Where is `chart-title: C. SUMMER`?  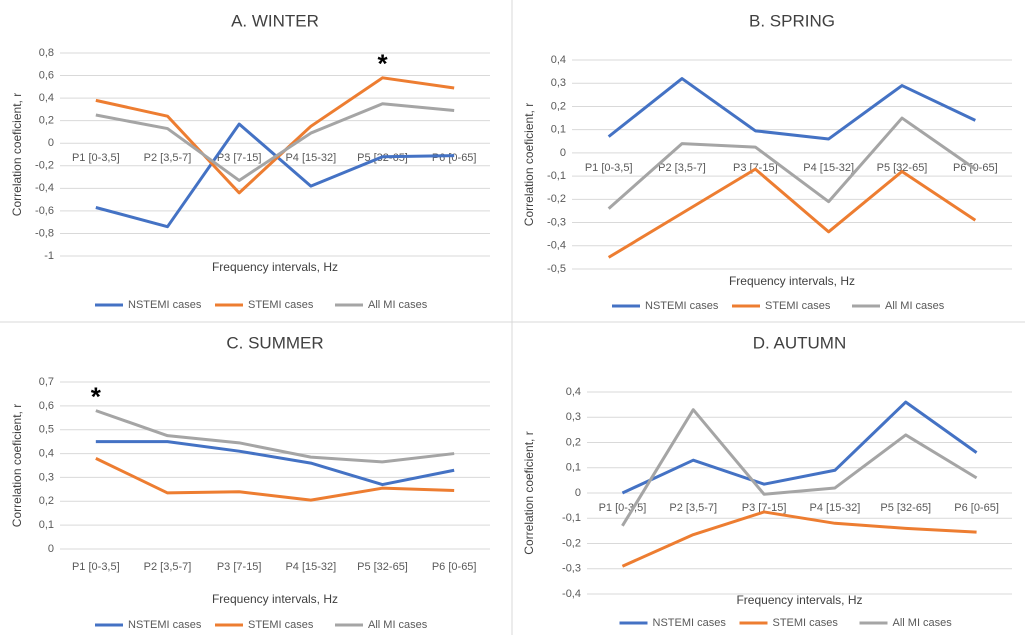
chart-title: C. SUMMER is located at coordinates (274, 342).